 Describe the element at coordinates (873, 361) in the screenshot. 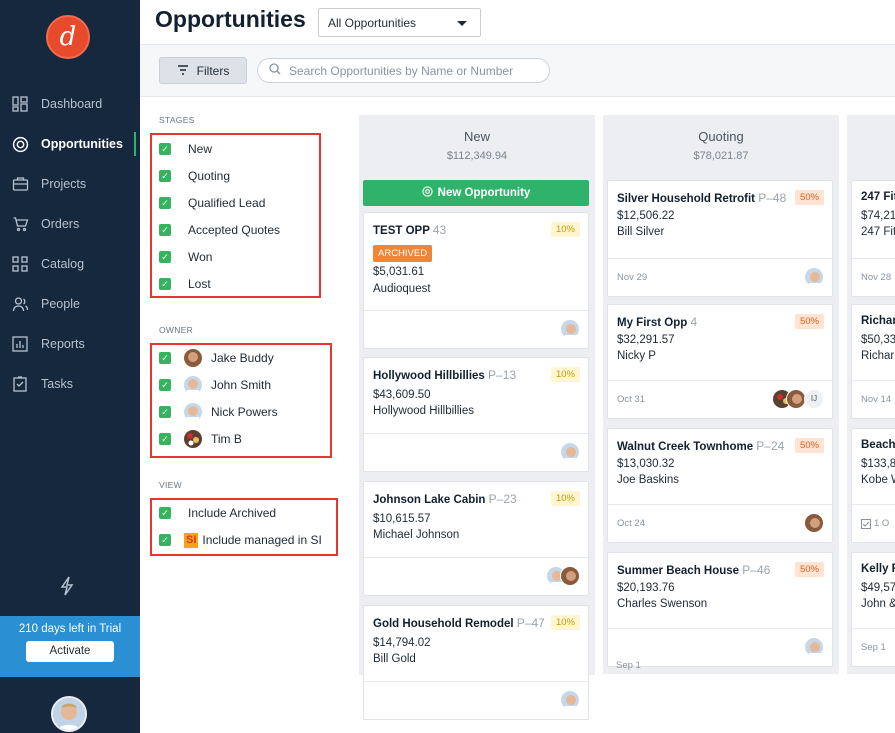

I see `opportunity-card: Richar $50,337 Richar Nov 14` at that location.